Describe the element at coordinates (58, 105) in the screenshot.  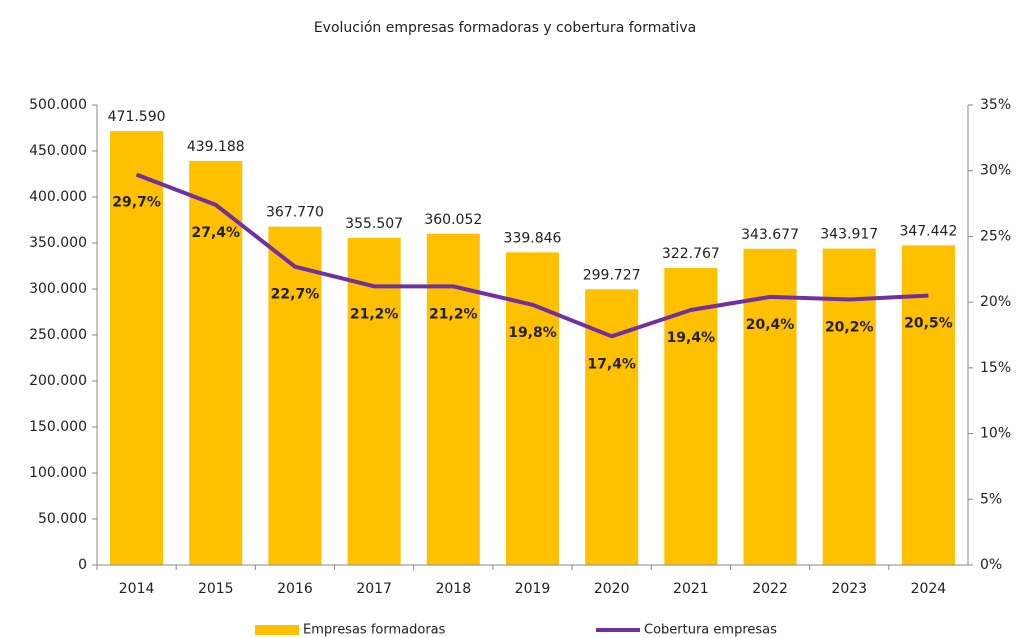
I see `y-tick-label: 500.000` at that location.